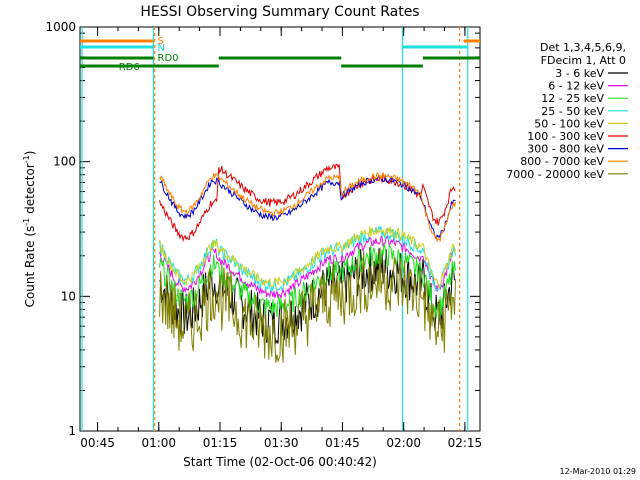  I want to click on y-axis-label-end: ), so click(30, 153).